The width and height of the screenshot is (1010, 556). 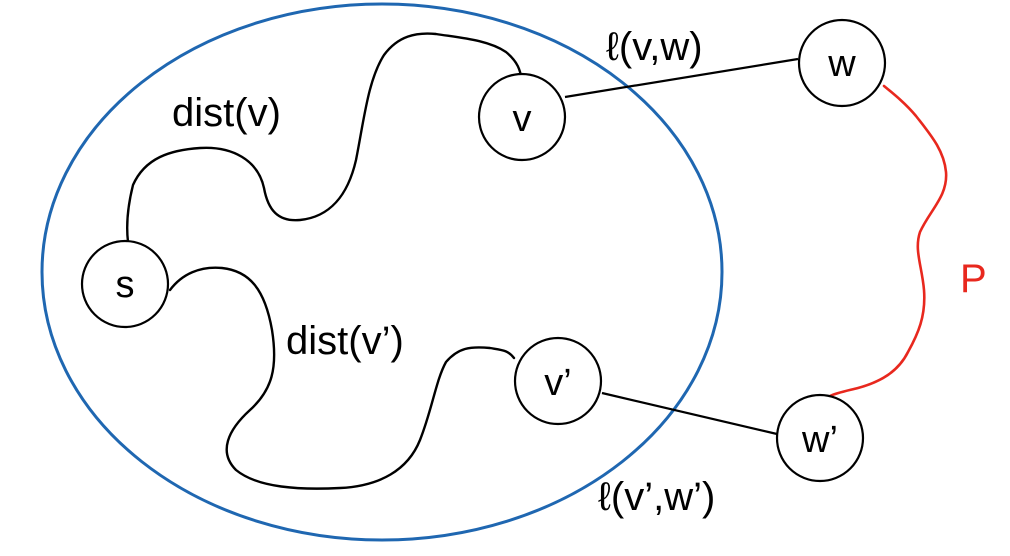 I want to click on node-v-circle, so click(x=522, y=117).